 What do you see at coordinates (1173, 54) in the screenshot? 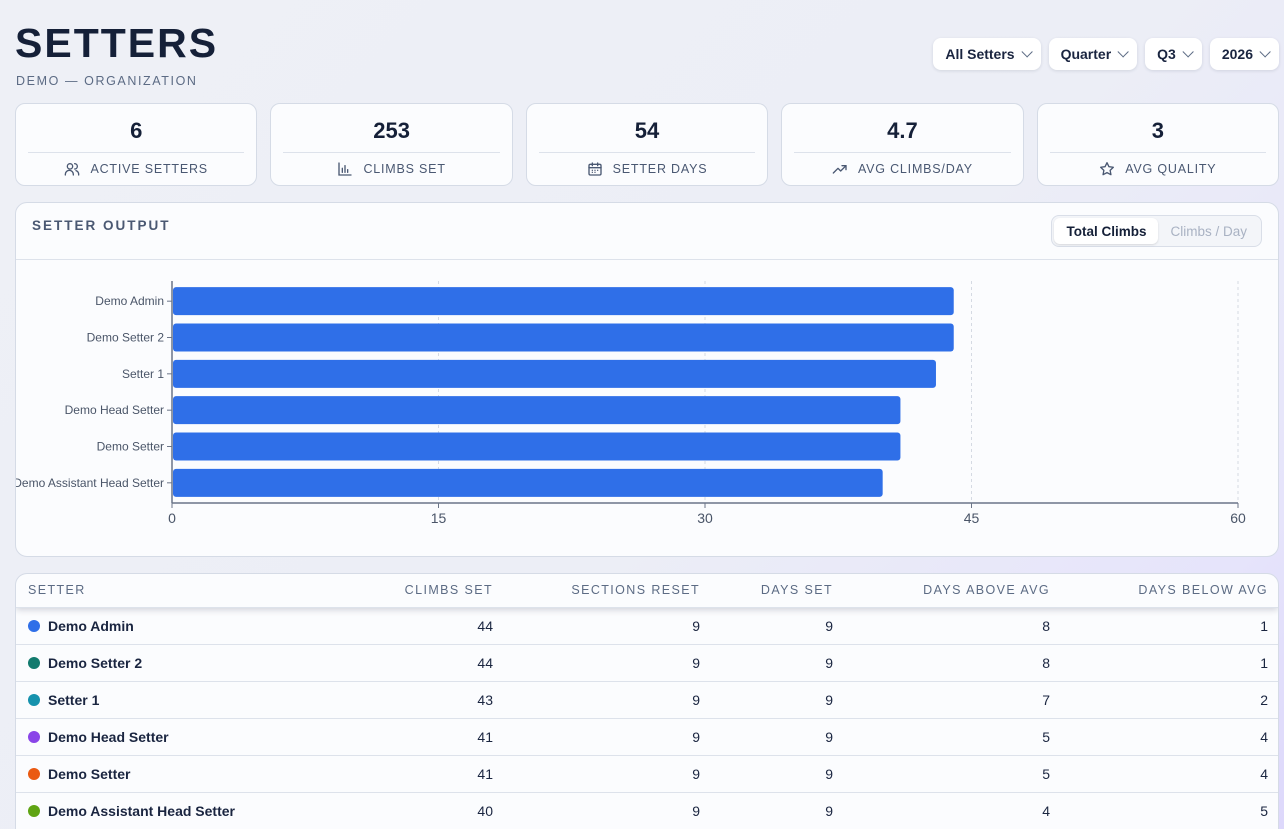
I see `quarter-filter-dropdown: Q3` at bounding box center [1173, 54].